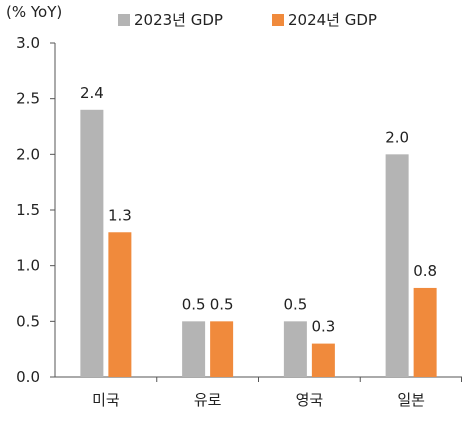  What do you see at coordinates (28, 99) in the screenshot?
I see `y-tick-label: 2.5` at bounding box center [28, 99].